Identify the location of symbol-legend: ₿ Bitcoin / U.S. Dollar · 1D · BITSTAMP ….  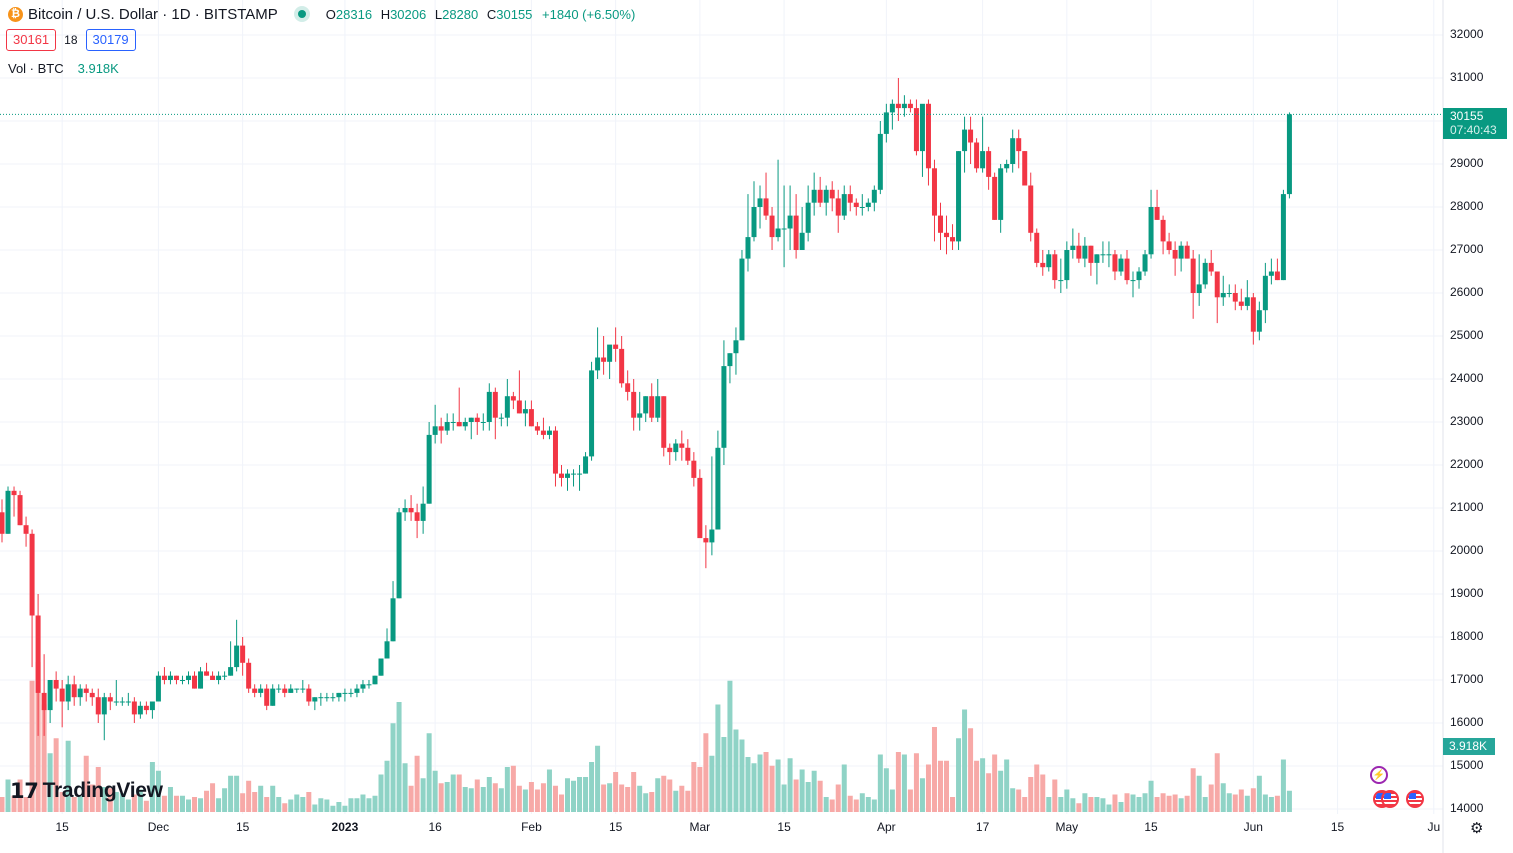
(321, 14).